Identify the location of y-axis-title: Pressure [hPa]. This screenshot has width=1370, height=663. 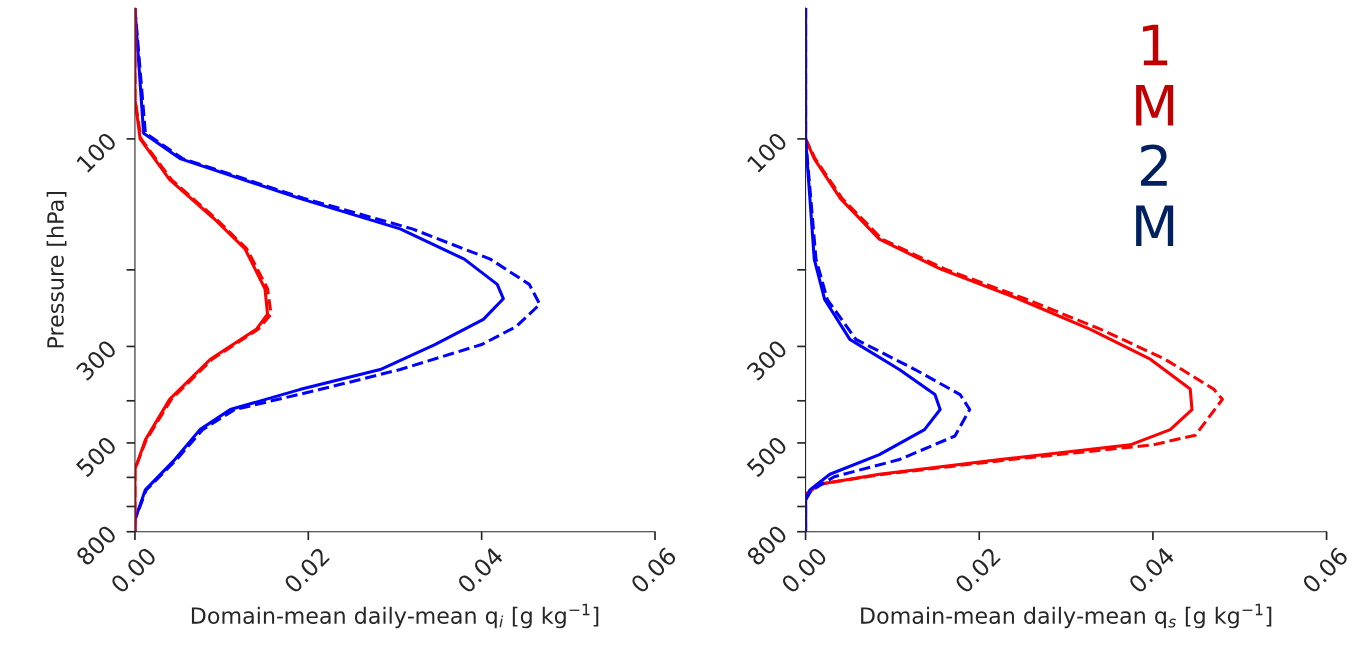
(56, 270).